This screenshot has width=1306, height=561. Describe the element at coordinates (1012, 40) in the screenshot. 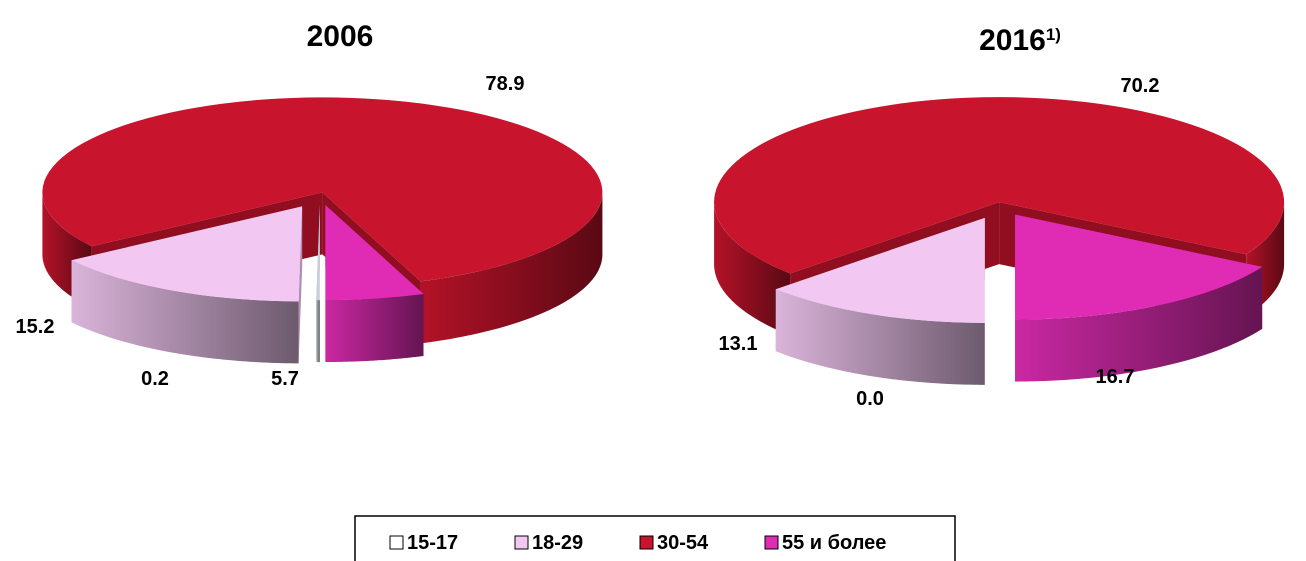

I see `chart-title: 2016` at that location.